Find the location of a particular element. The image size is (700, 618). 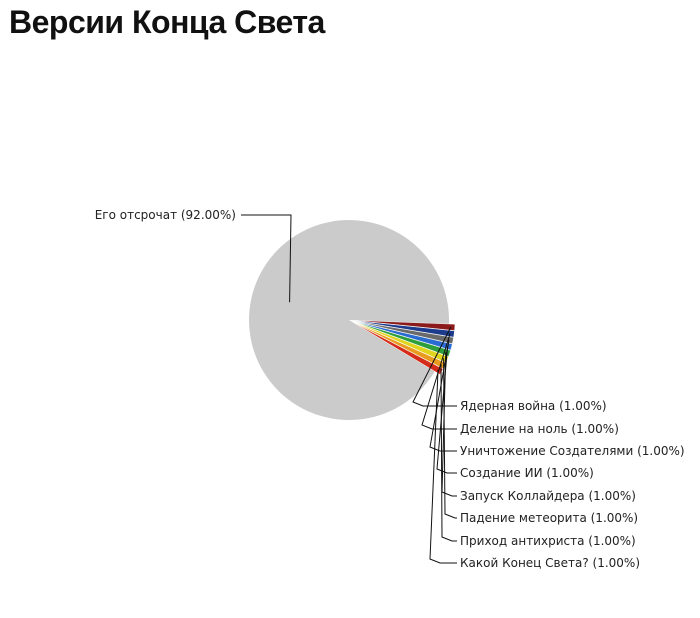

slice-label: Ядерная война (1.00%) is located at coordinates (533, 406).